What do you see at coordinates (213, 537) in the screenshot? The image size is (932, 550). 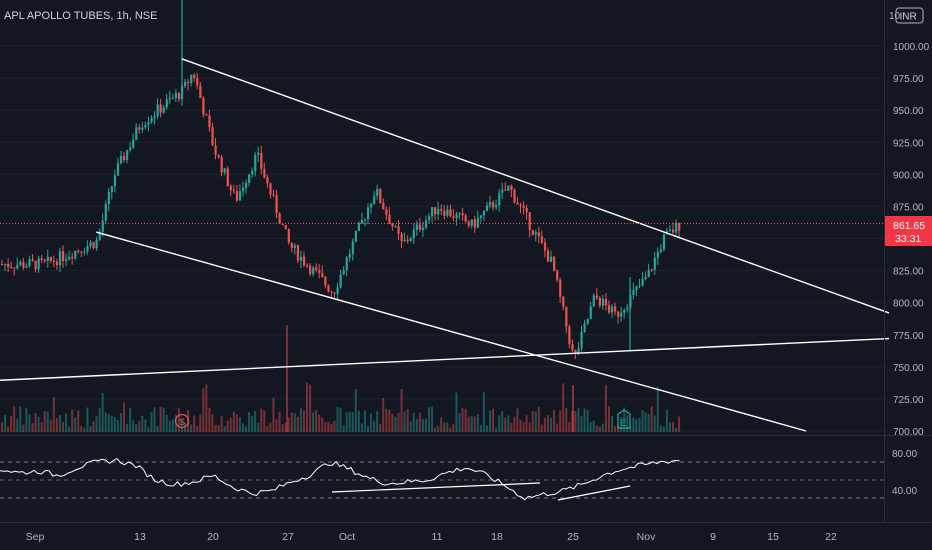 I see `time-tick-2: 20` at bounding box center [213, 537].